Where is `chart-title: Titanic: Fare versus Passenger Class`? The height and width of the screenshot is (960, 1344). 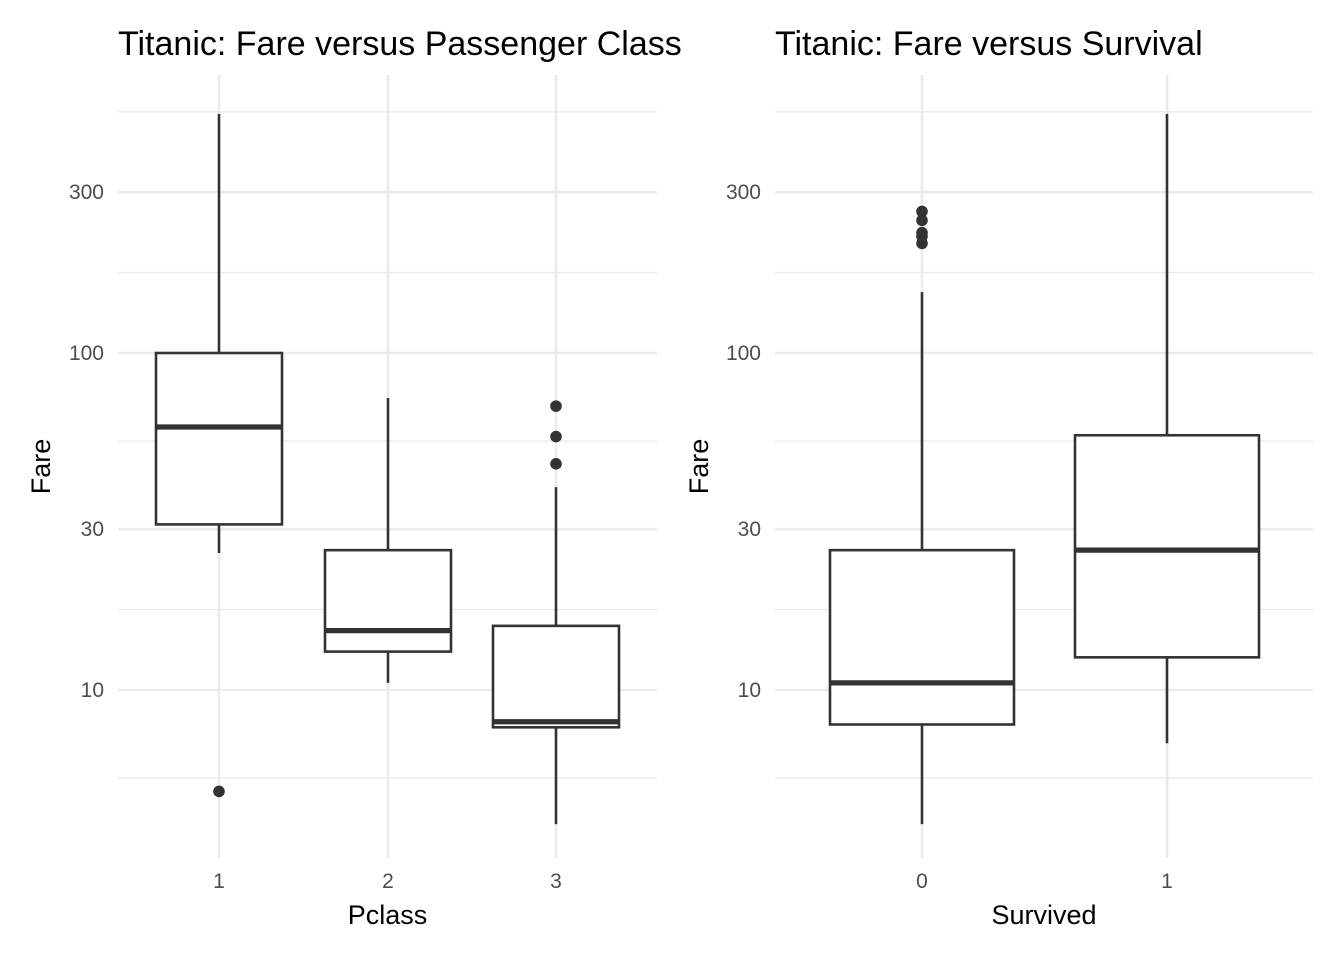
chart-title: Titanic: Fare versus Passenger Class is located at coordinates (400, 44).